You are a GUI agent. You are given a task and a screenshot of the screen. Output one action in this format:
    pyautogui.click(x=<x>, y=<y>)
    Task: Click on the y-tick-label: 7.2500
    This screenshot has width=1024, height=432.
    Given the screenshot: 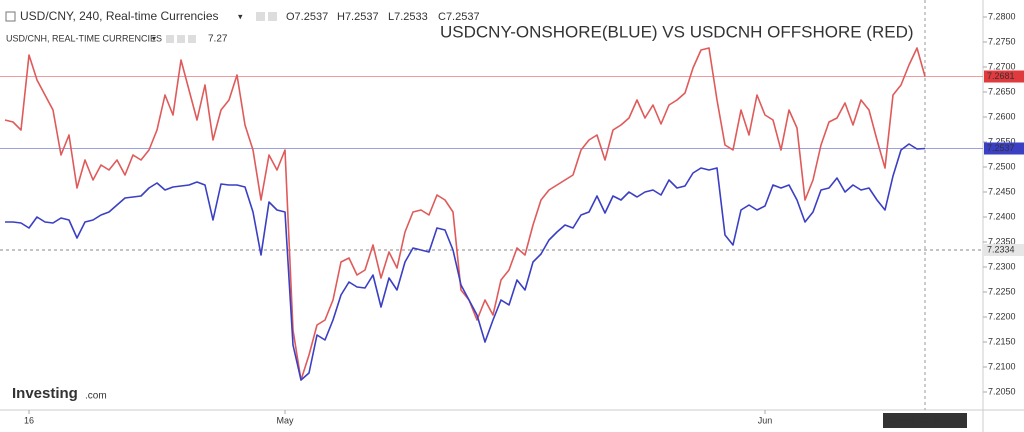 What is the action you would take?
    pyautogui.click(x=1002, y=166)
    